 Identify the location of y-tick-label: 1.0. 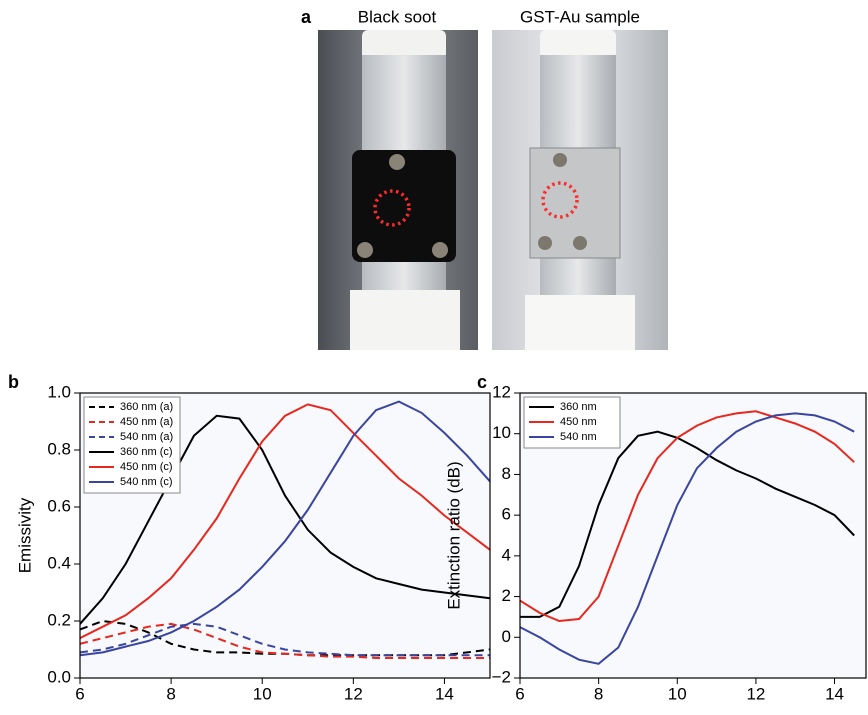
(59, 391).